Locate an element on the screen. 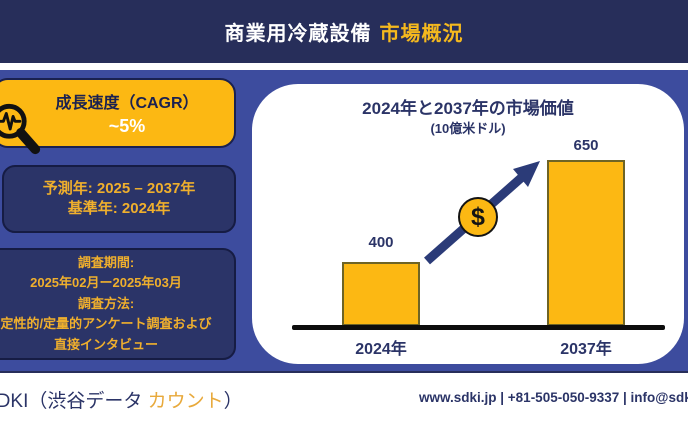 This screenshot has width=688, height=424. bar-value-2037: 650 is located at coordinates (586, 145).